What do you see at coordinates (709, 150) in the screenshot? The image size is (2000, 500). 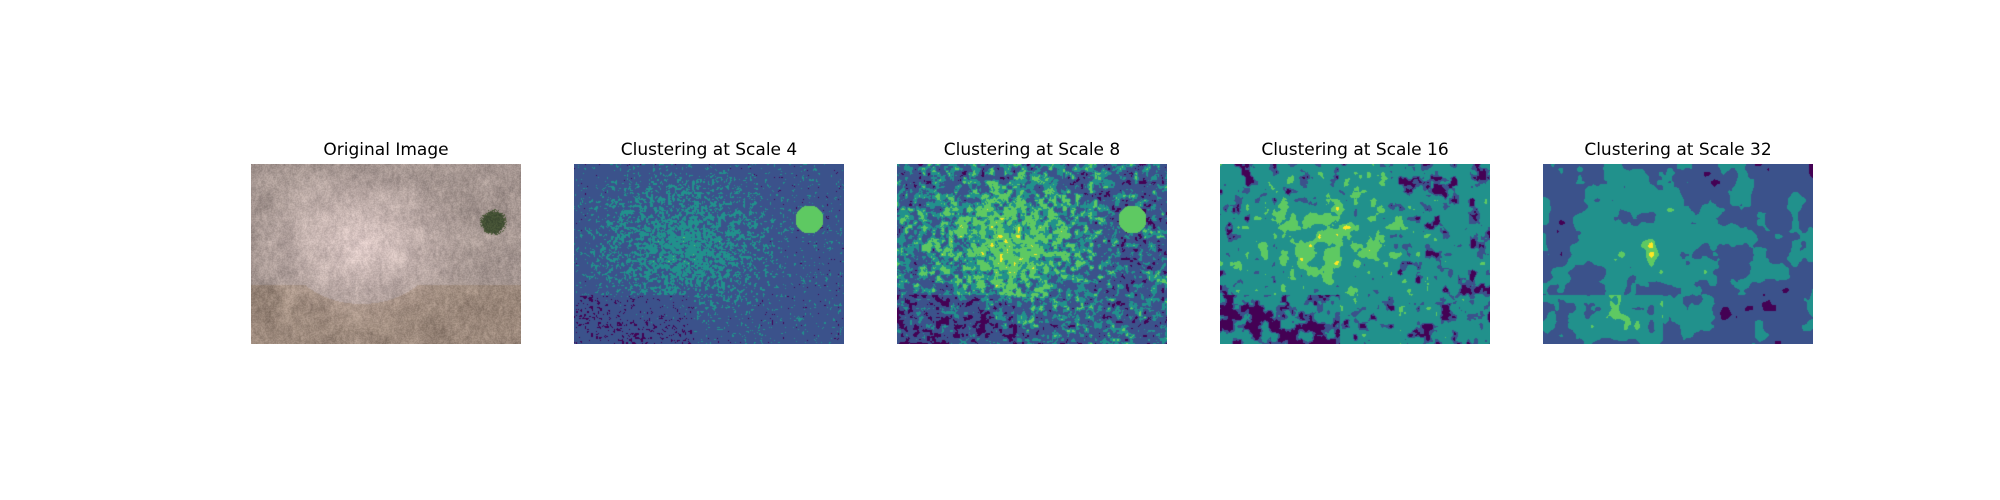 I see `panel-title-scale-4: Clustering at Scale 4` at bounding box center [709, 150].